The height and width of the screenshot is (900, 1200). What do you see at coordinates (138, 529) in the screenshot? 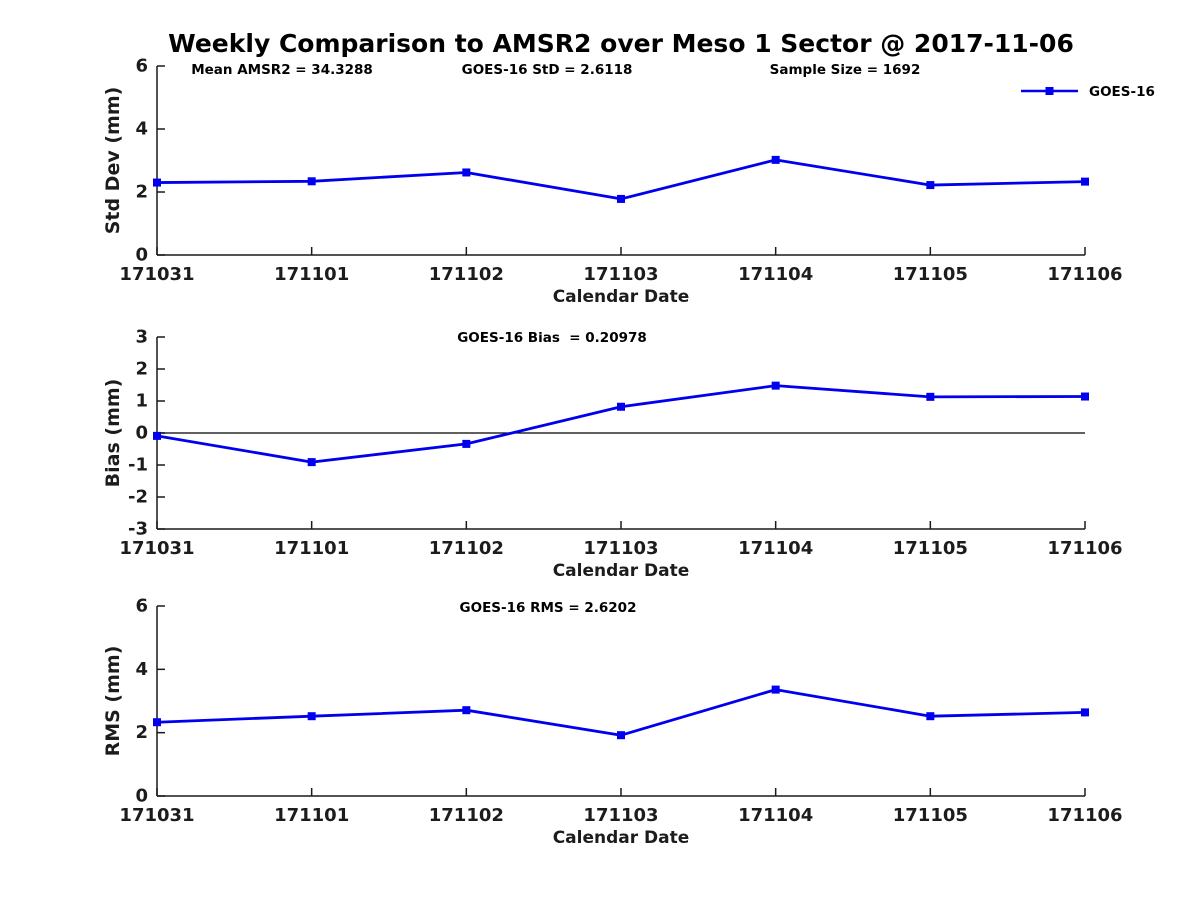
I see `y-tick-label: -3` at bounding box center [138, 529].